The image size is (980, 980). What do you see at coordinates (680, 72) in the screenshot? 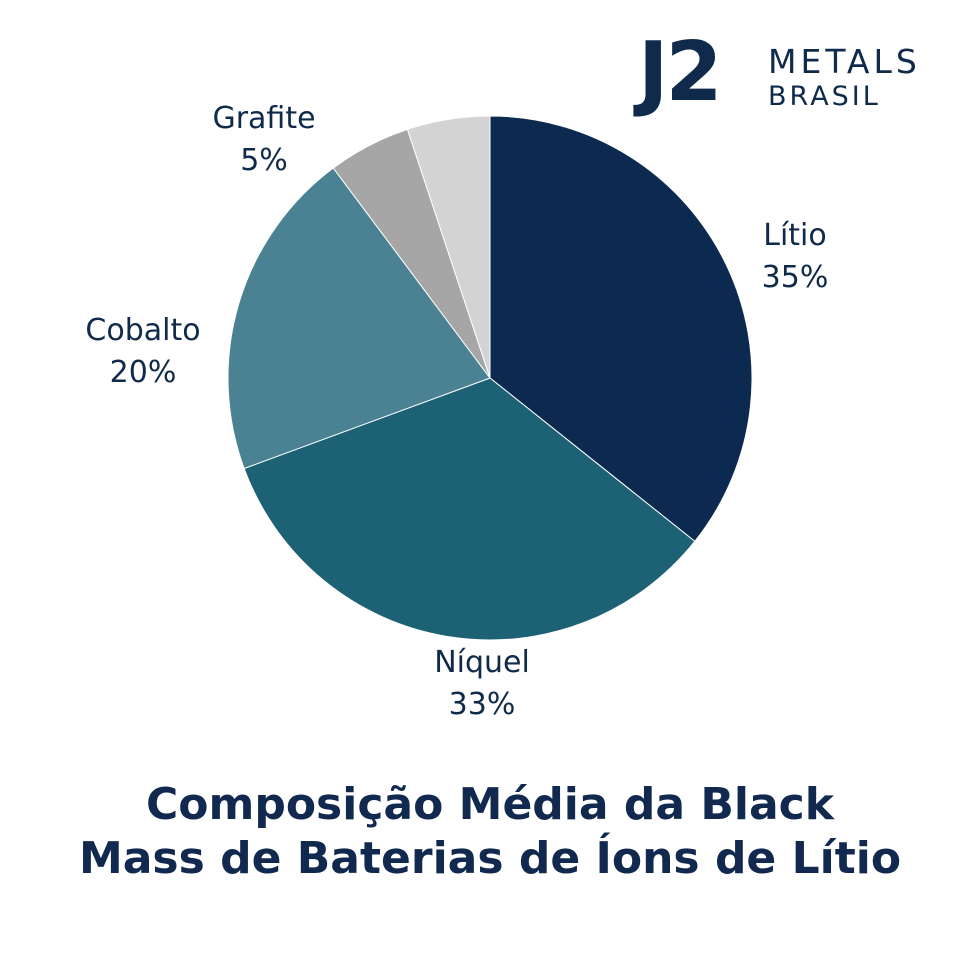
I see `logo-mark: J2` at bounding box center [680, 72].